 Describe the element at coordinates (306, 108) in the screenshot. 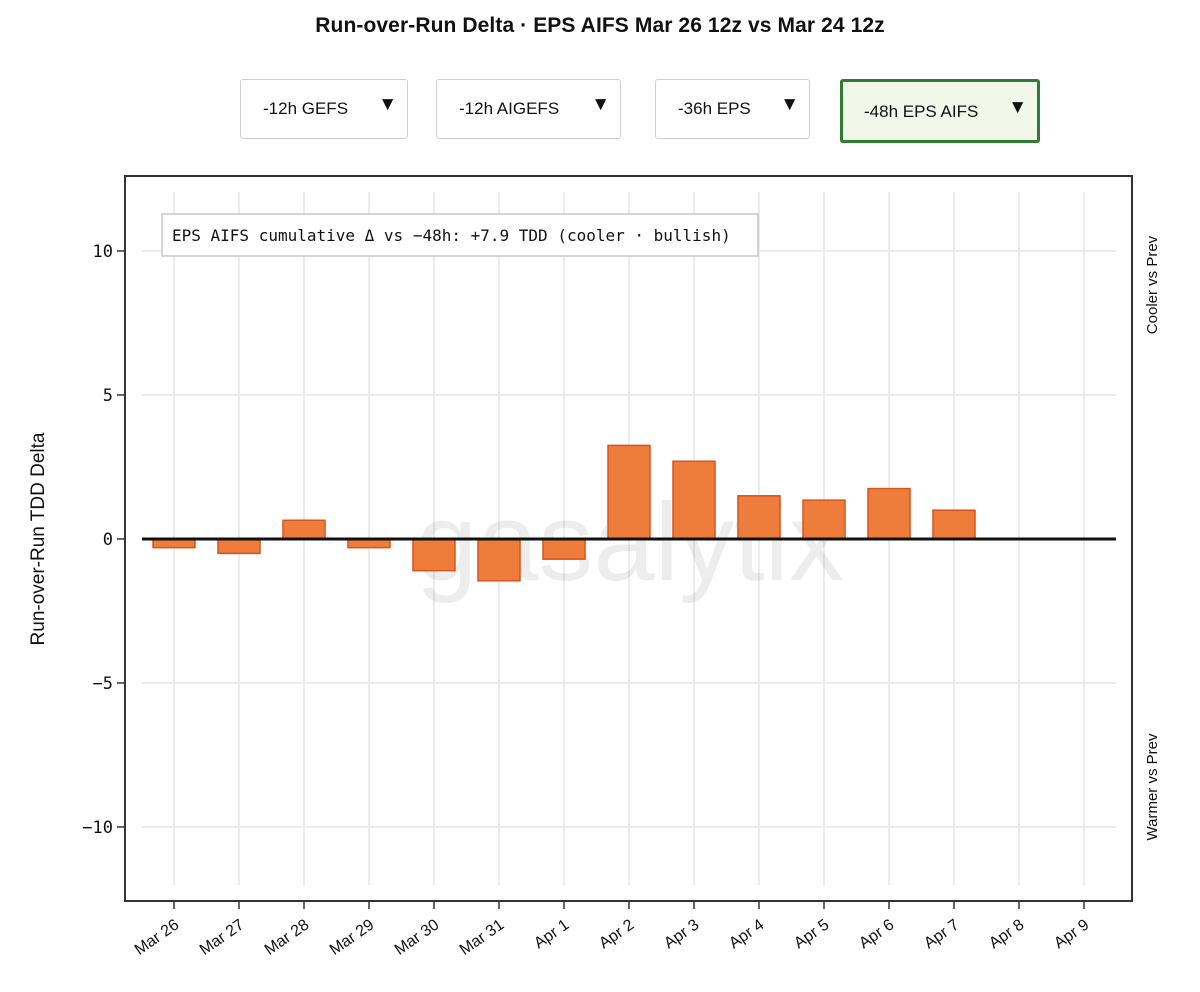

I see `dropdown-label: -12h GEFS` at that location.